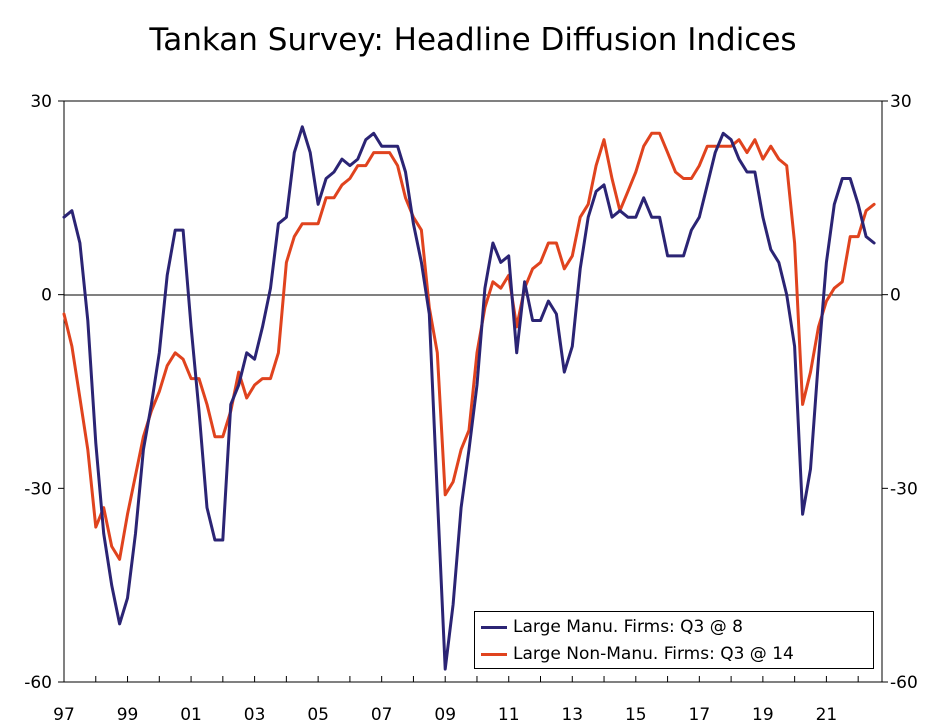 The image size is (946, 725). Describe the element at coordinates (456, 700) in the screenshot. I see `x-axis: 97 99 01 03 05 07 09 11 13 15 17 19 21` at that location.